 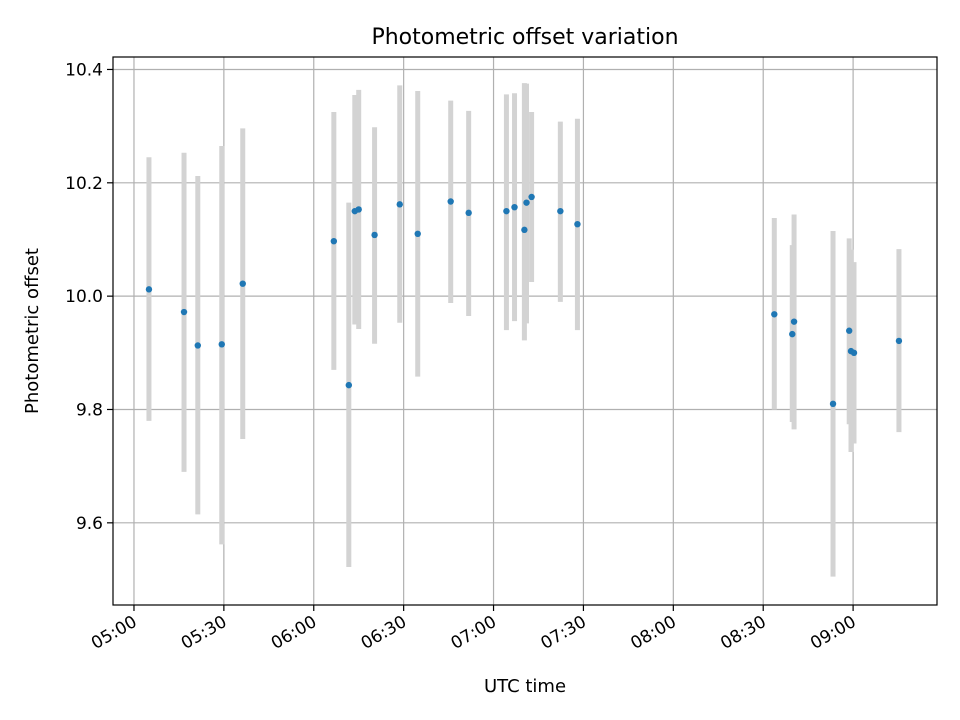 I want to click on y-axis-label: Photometric offset, so click(x=32, y=331).